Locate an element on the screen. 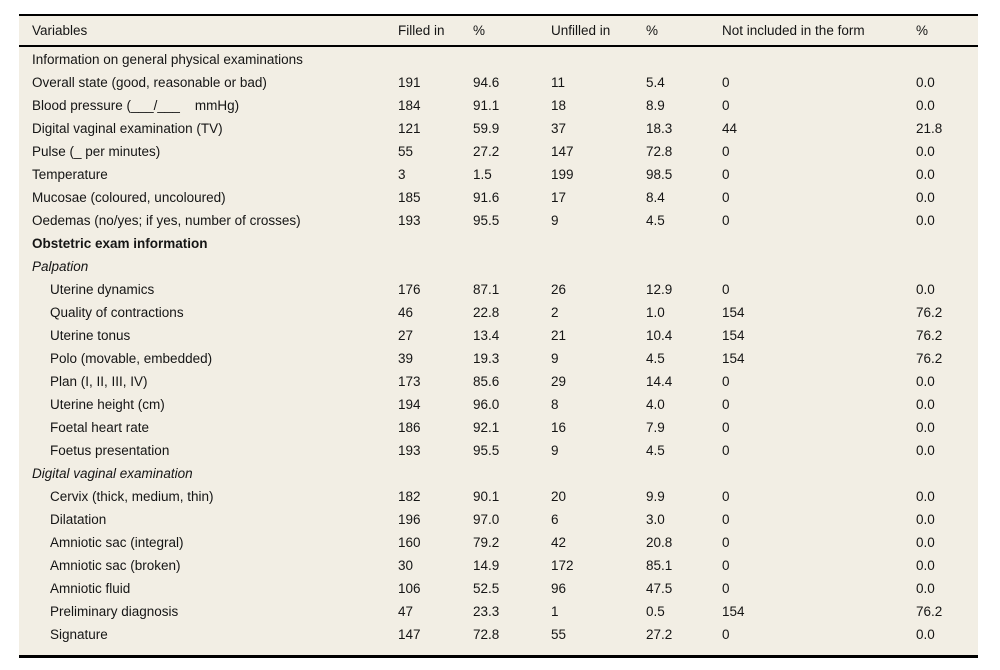 This screenshot has height=670, width=1000. value-cell: 106 is located at coordinates (409, 588).